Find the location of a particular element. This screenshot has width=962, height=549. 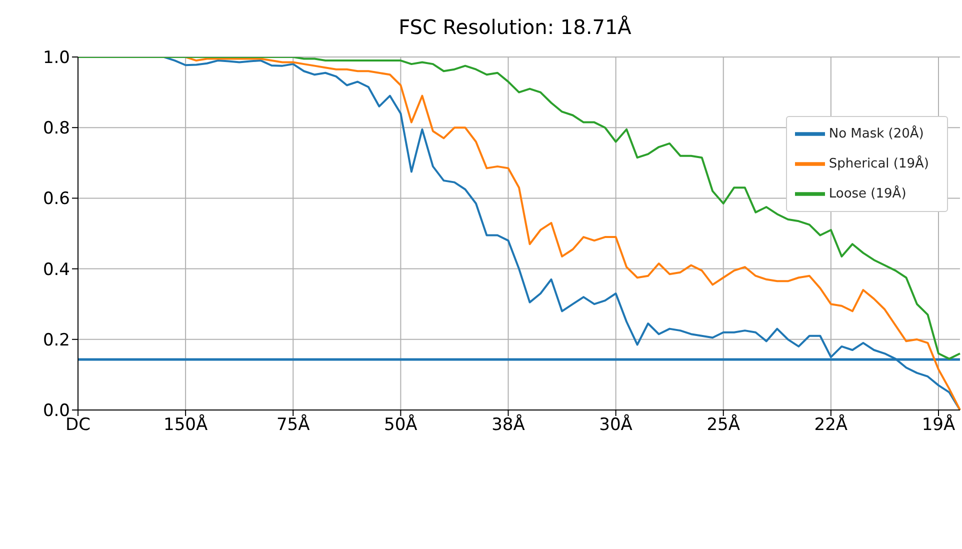

y-tick-label: 0.6 is located at coordinates (56, 199).